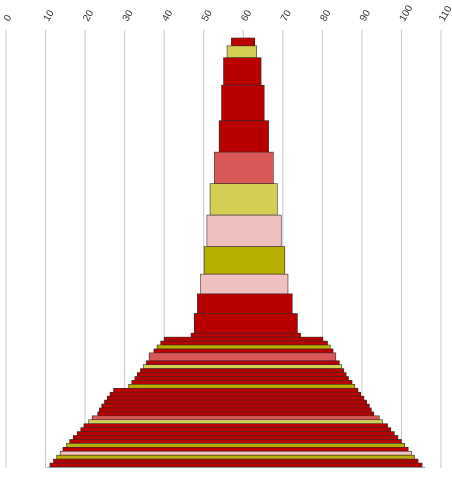 This screenshot has width=452, height=477. Describe the element at coordinates (49, 16) in the screenshot. I see `tick-label-10: 10` at that location.